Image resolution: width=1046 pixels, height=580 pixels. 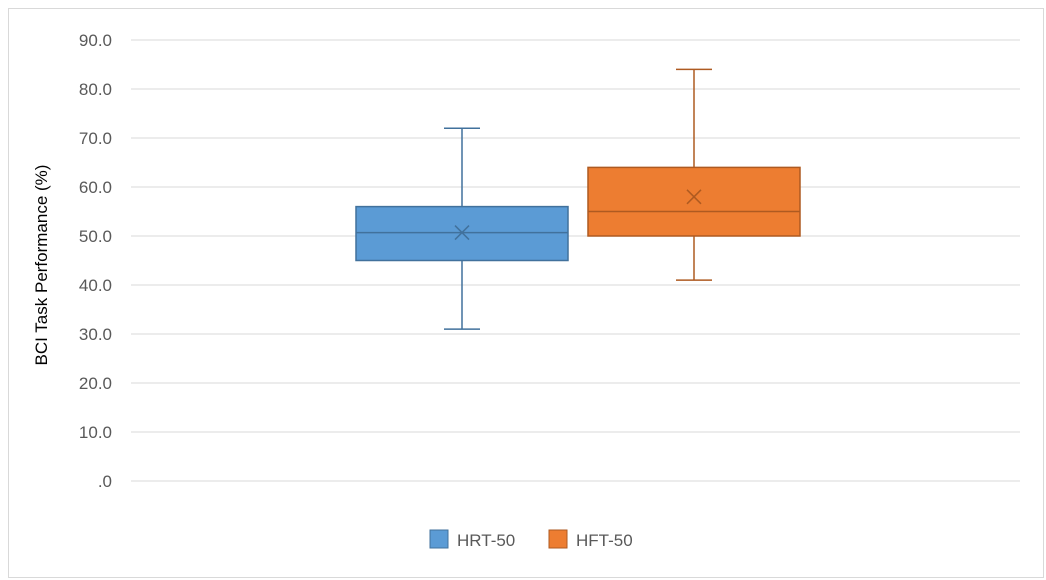 What do you see at coordinates (604, 540) in the screenshot?
I see `legend-label: HFT-50` at bounding box center [604, 540].